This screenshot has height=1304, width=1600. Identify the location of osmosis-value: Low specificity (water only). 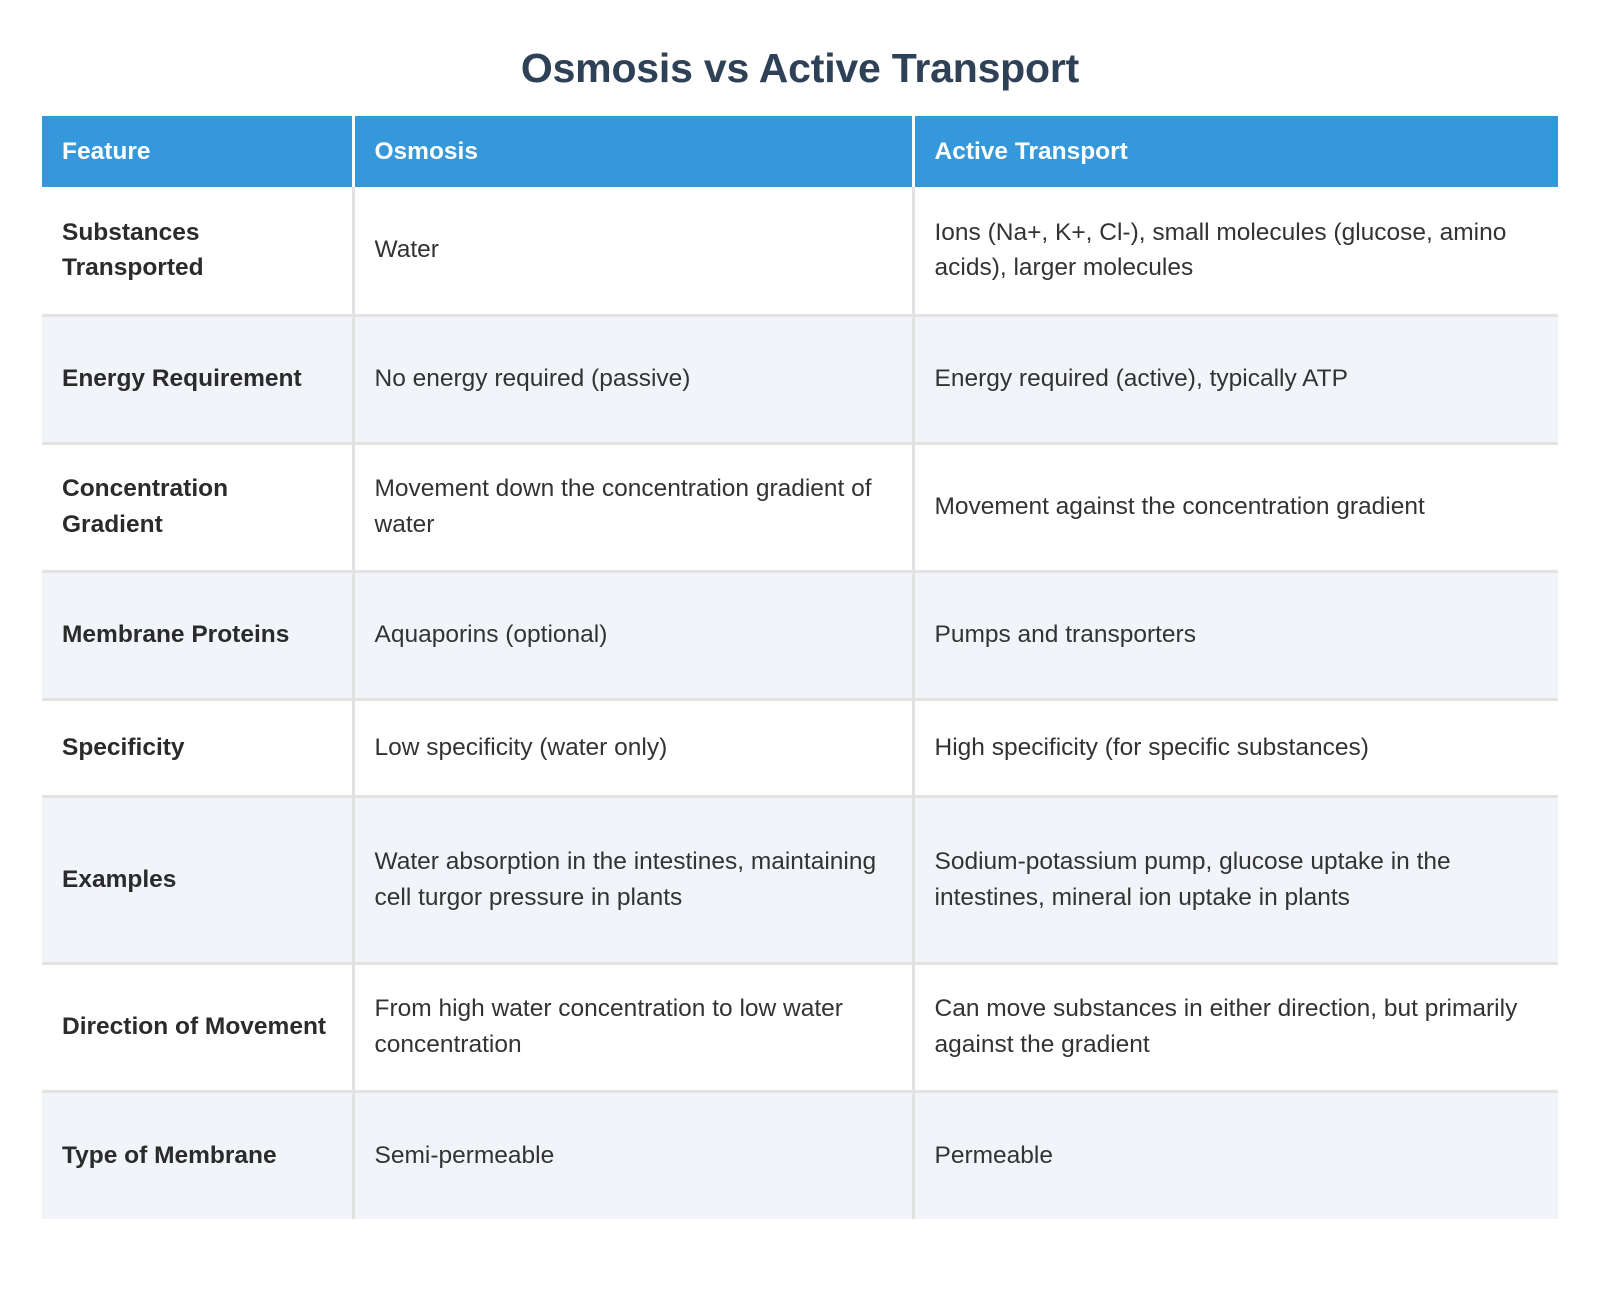
(634, 748).